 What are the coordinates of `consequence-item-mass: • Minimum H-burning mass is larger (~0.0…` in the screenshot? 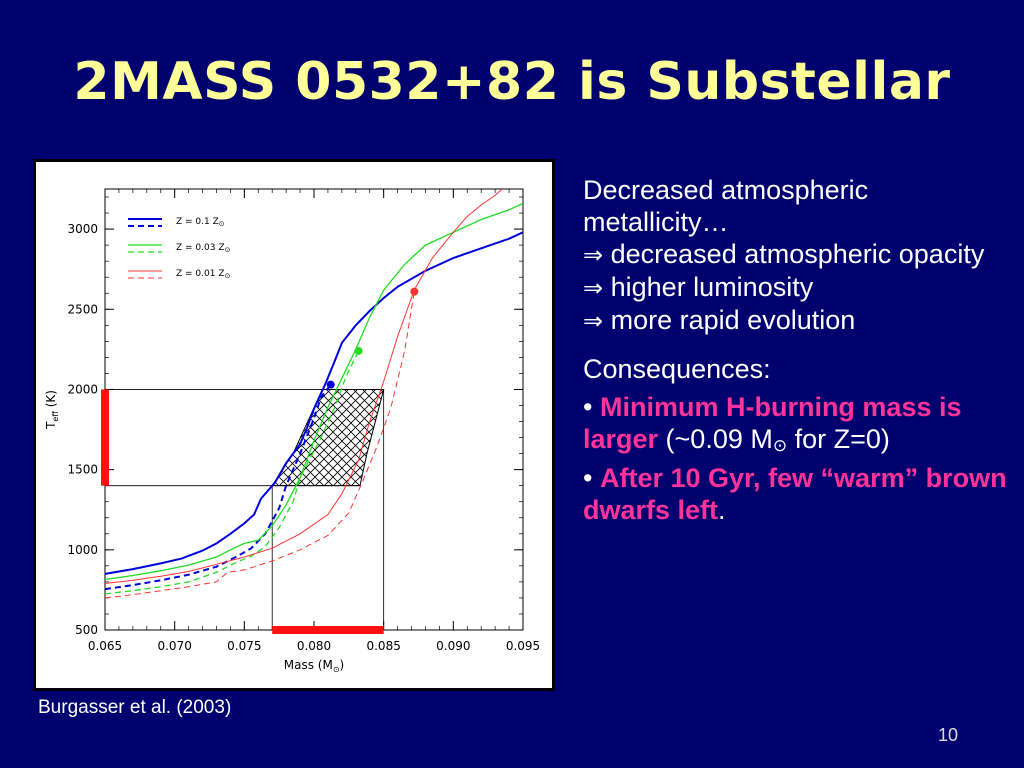 It's located at (798, 426).